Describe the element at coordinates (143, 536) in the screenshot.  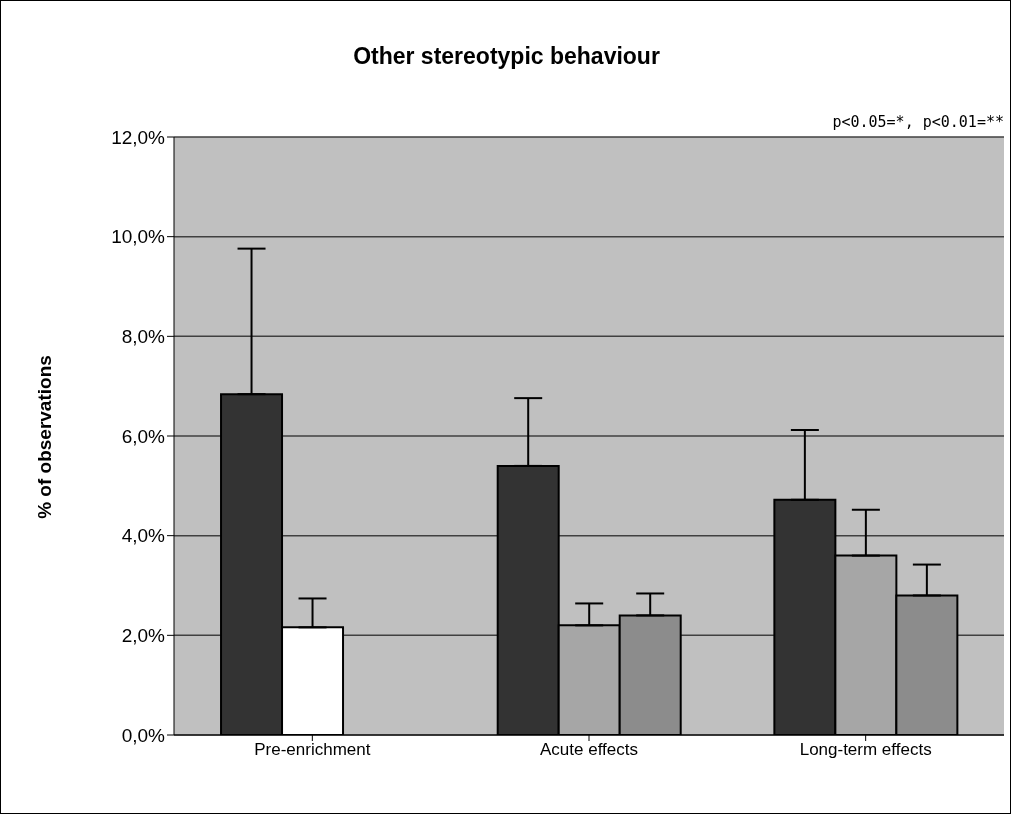
I see `y-tick-label: 4,0%` at that location.